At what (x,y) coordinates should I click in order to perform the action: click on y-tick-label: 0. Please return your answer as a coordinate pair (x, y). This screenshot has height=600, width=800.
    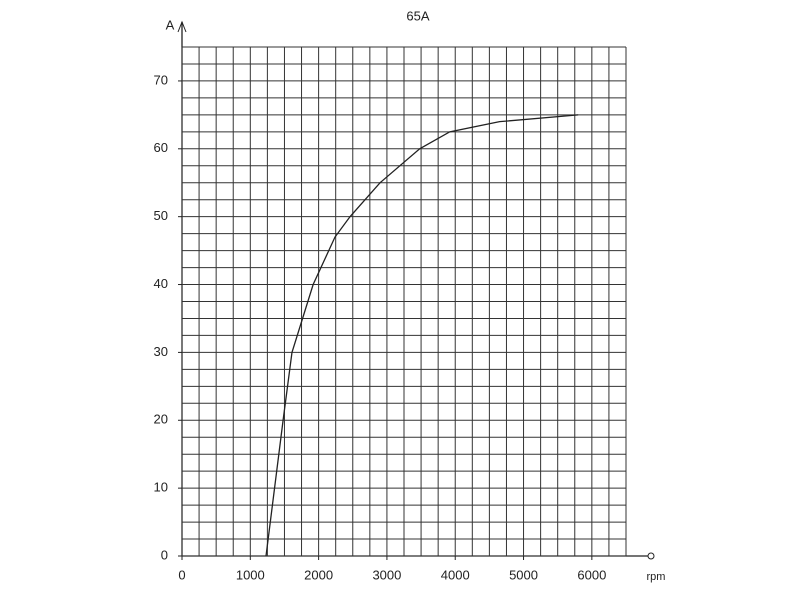
    Looking at the image, I should click on (164, 554).